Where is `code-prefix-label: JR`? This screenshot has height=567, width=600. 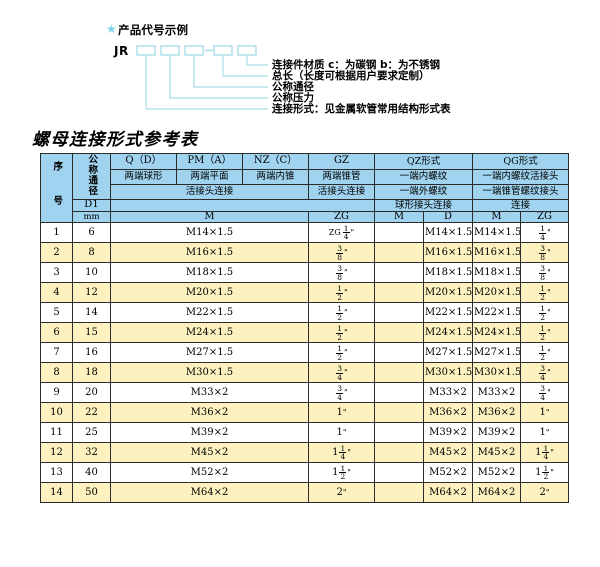
code-prefix-label: JR is located at coordinates (121, 51).